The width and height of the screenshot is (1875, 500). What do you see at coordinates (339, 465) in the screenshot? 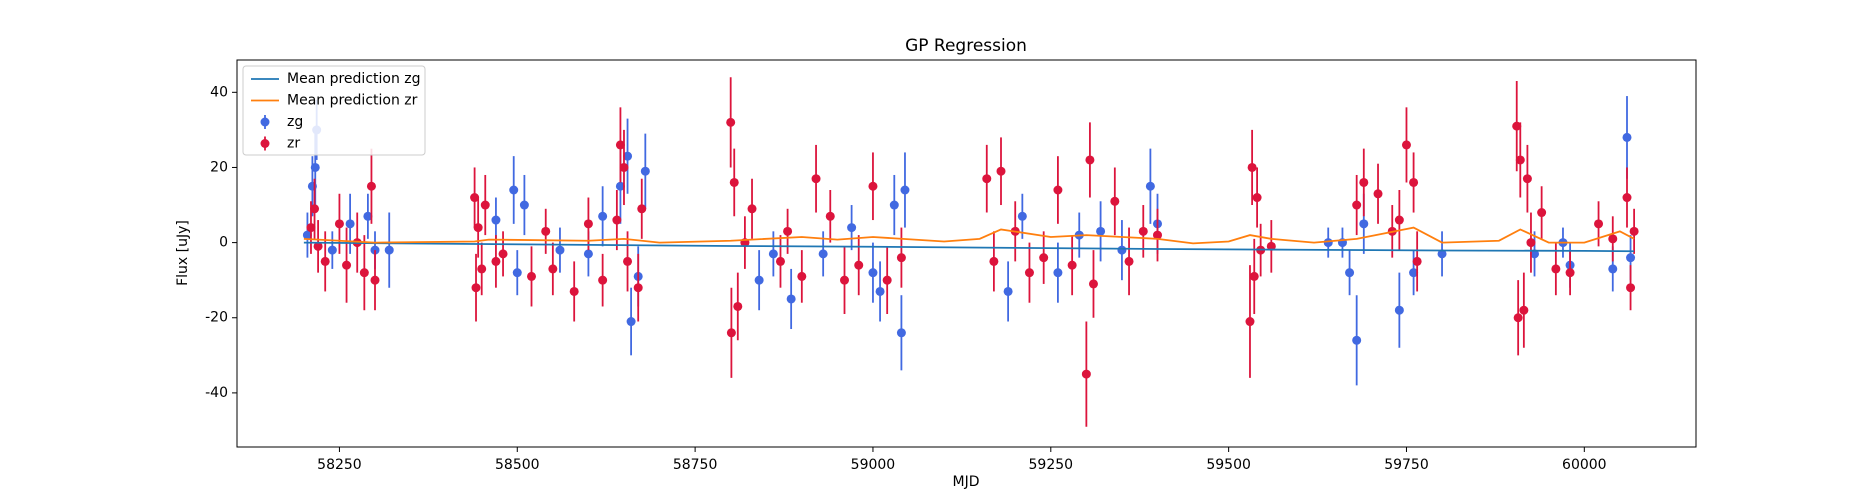
I see `x-tick-label: 58250` at bounding box center [339, 465].